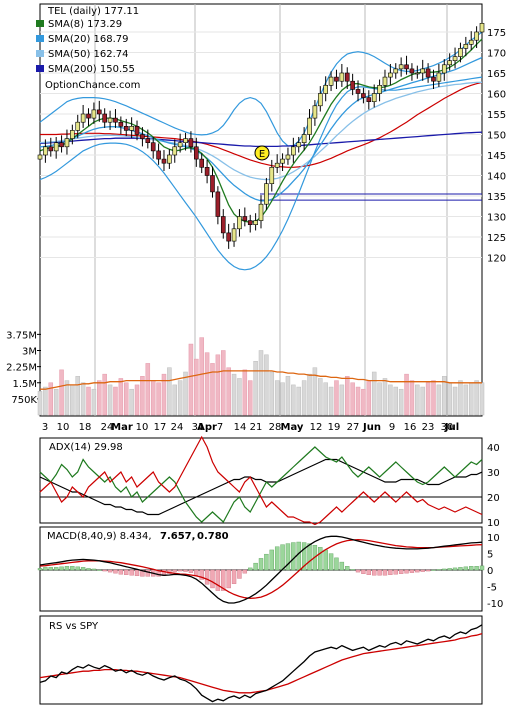 The height and width of the screenshot is (706, 526). I want to click on rs-series-line, so click(261, 663).